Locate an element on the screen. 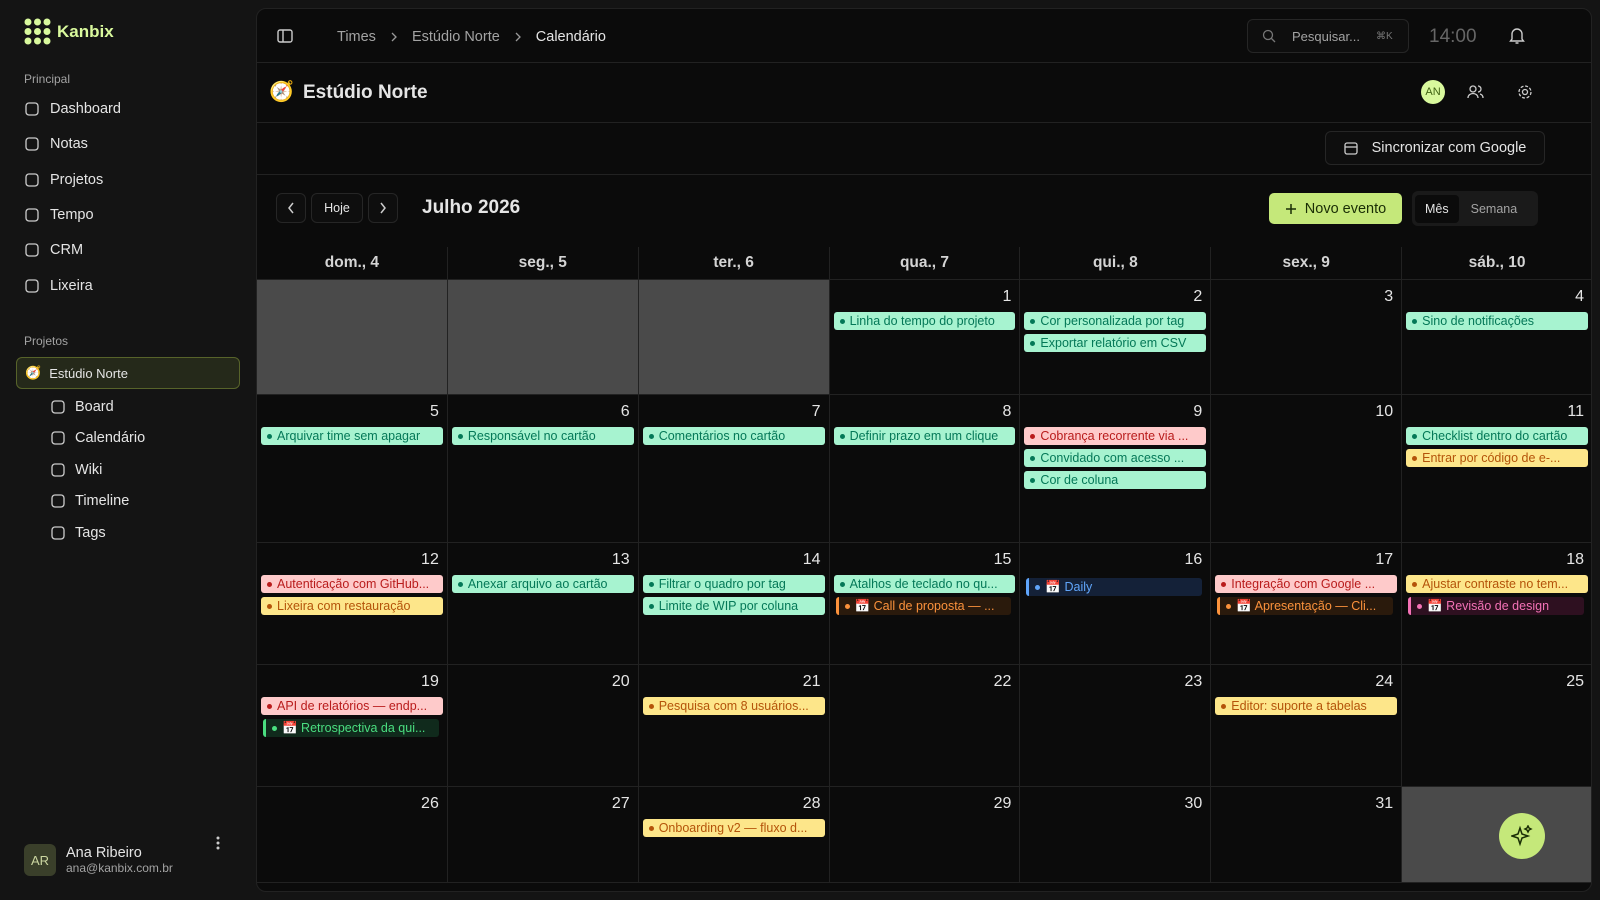 The width and height of the screenshot is (1600, 900). sub-item: Tags is located at coordinates (78, 533).